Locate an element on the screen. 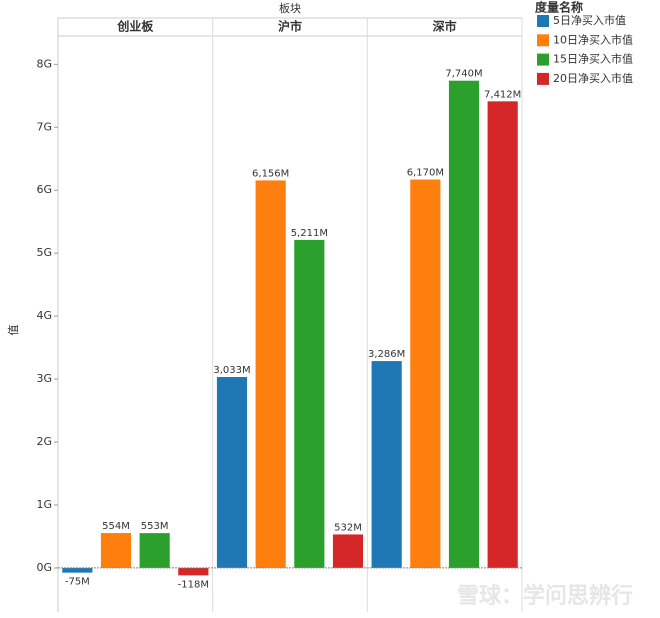 This screenshot has width=660, height=618. y-axis-title: 值 is located at coordinates (13, 330).